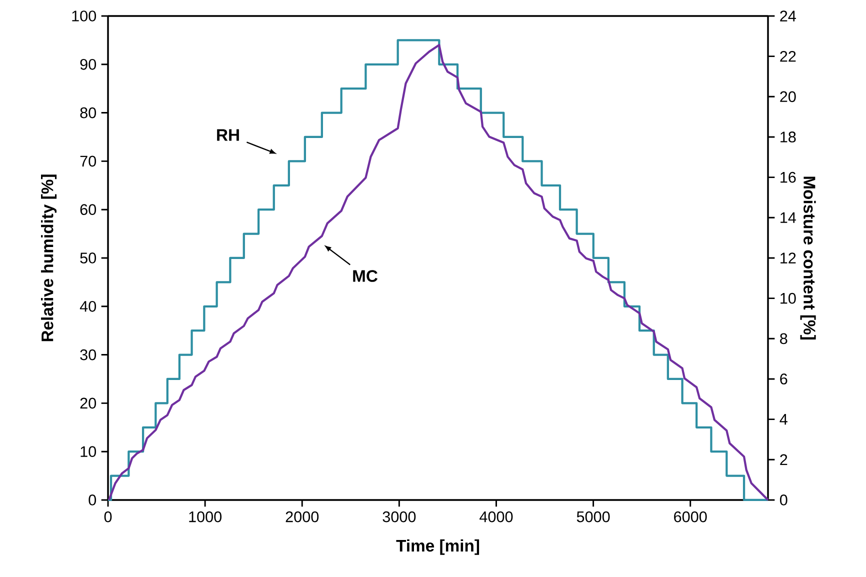  Describe the element at coordinates (88, 210) in the screenshot. I see `y-tick-label: 60` at that location.